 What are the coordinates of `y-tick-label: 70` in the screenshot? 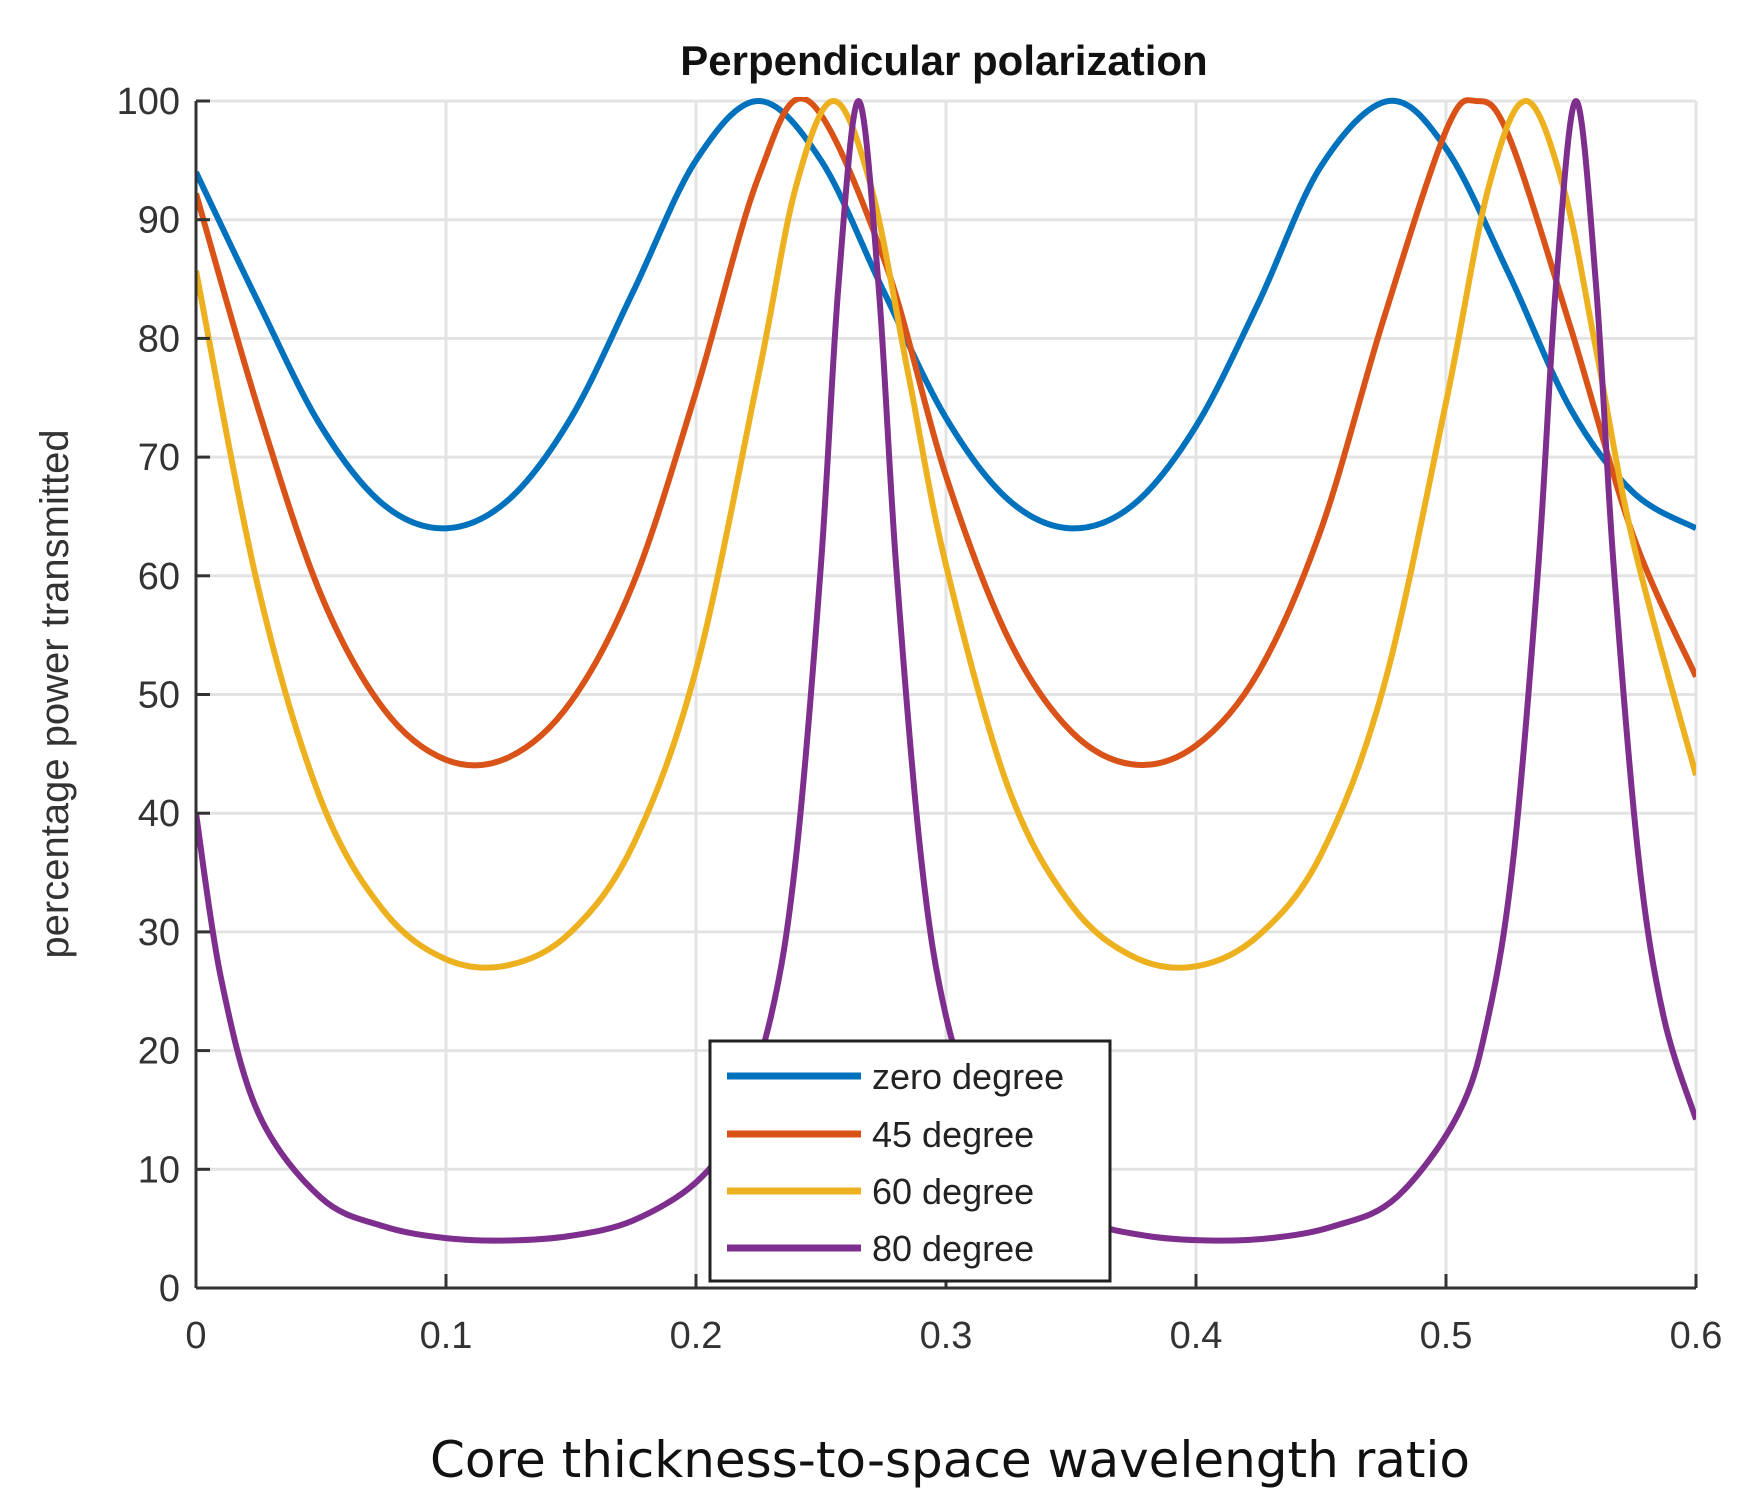 It's located at (159, 458).